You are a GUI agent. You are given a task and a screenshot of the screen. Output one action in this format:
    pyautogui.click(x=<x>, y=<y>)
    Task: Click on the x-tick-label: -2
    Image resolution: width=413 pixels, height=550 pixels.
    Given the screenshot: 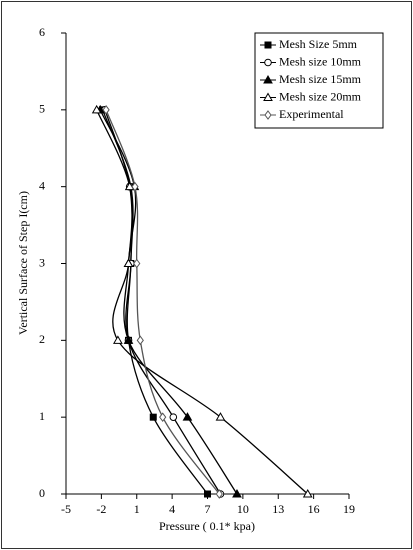 What is the action you would take?
    pyautogui.click(x=101, y=509)
    